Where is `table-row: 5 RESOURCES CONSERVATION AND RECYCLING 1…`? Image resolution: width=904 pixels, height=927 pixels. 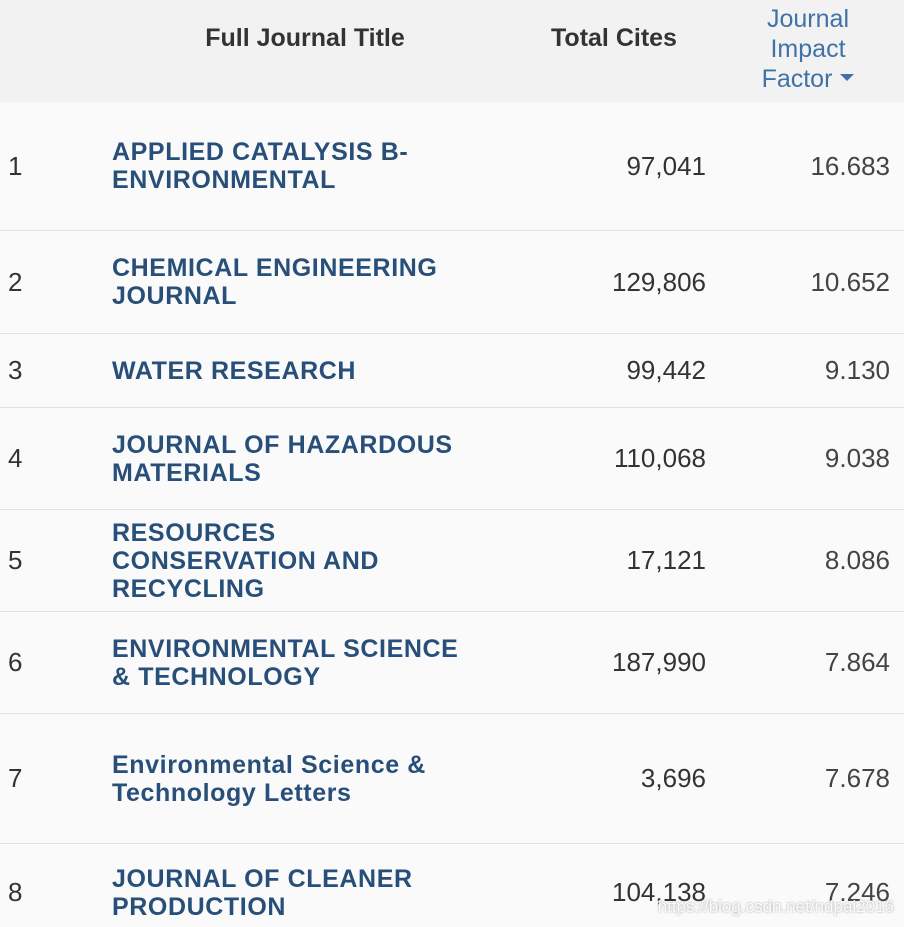 table-row: 5 RESOURCES CONSERVATION AND RECYCLING 1… is located at coordinates (452, 560).